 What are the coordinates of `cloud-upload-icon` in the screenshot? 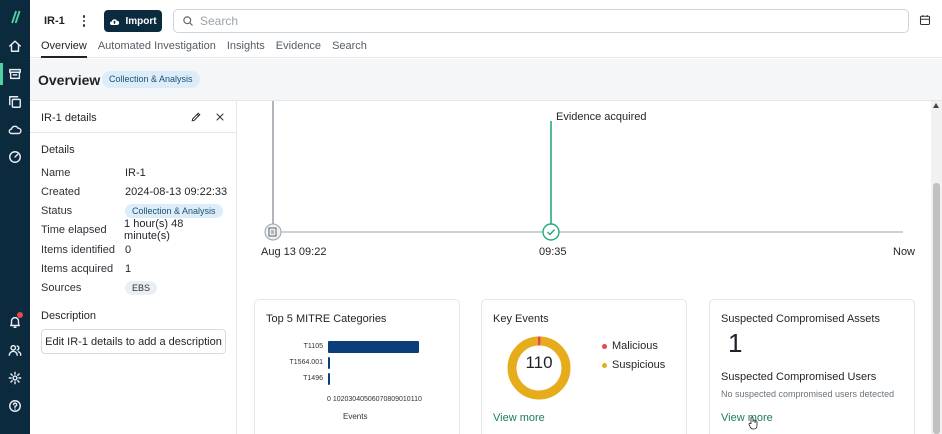 It's located at (115, 21).